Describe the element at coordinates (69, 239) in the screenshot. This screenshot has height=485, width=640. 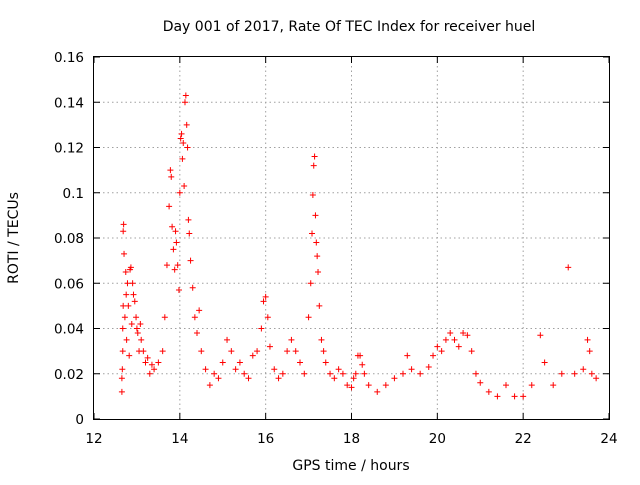
I see `y-tick-label: 0.08` at that location.